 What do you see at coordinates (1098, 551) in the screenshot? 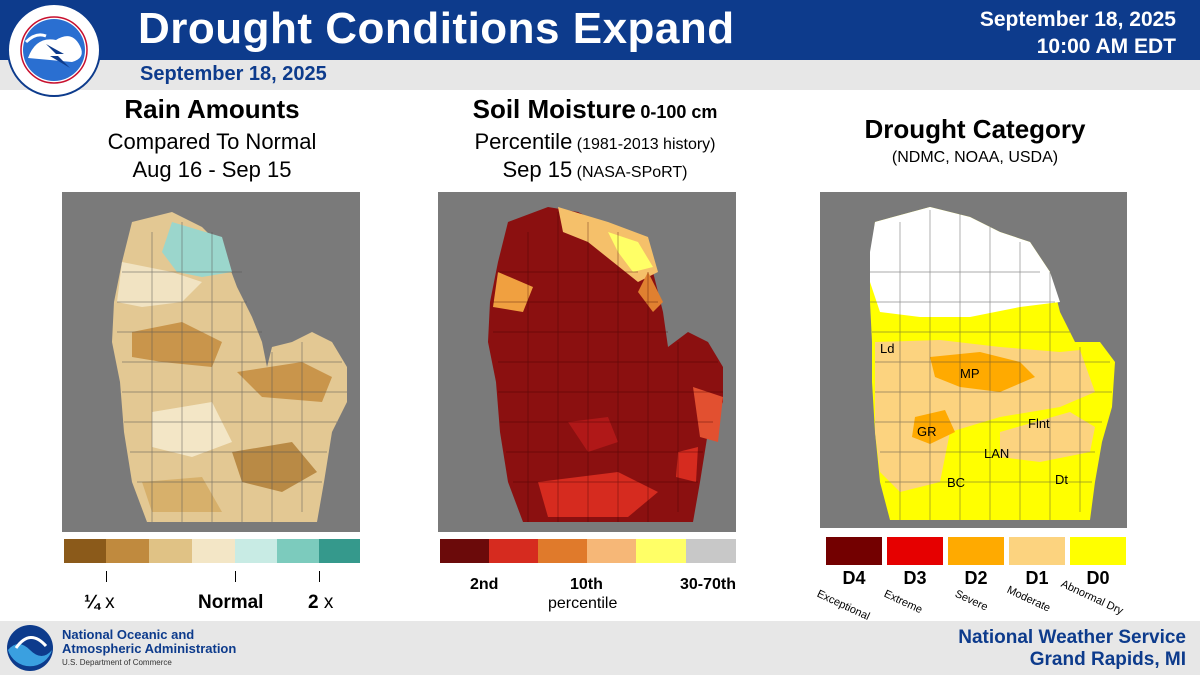
I see `d0-swatch` at bounding box center [1098, 551].